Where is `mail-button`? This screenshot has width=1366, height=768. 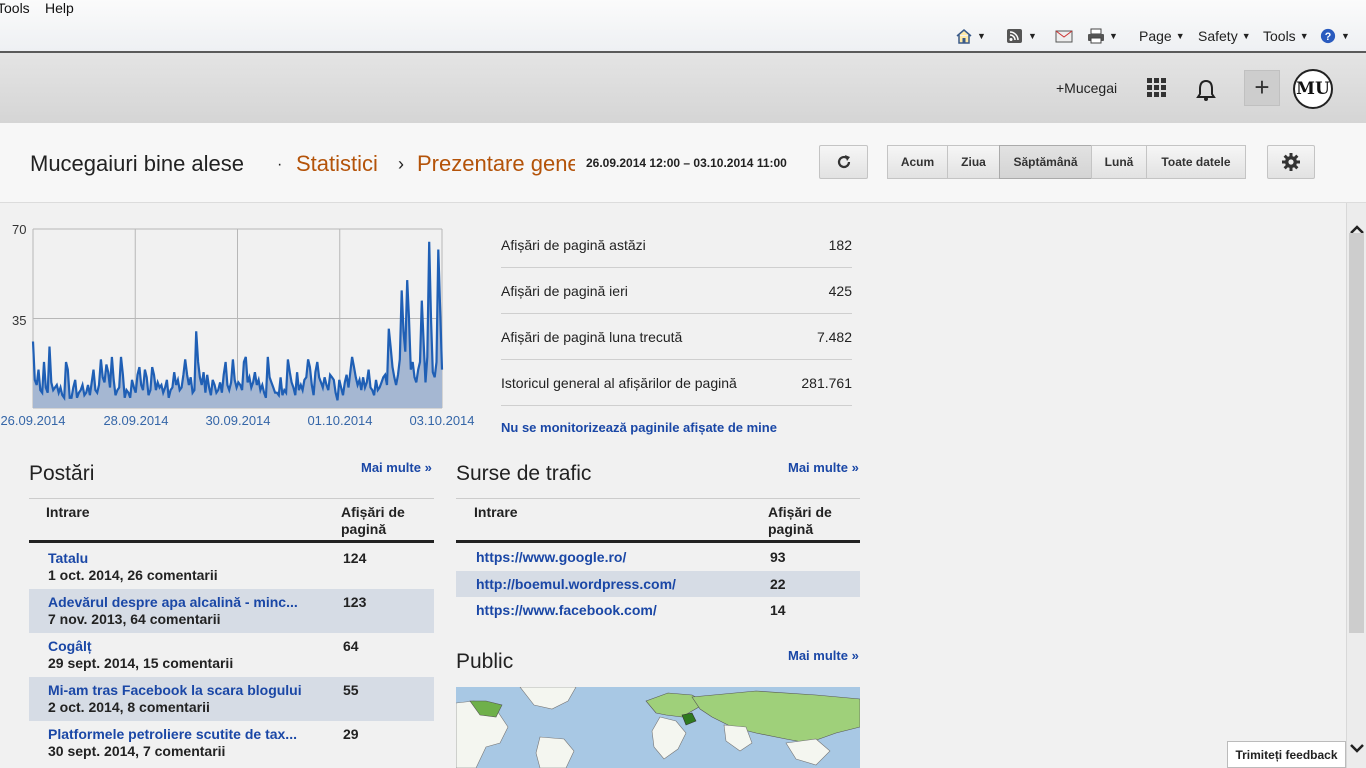
mail-button is located at coordinates (1064, 36).